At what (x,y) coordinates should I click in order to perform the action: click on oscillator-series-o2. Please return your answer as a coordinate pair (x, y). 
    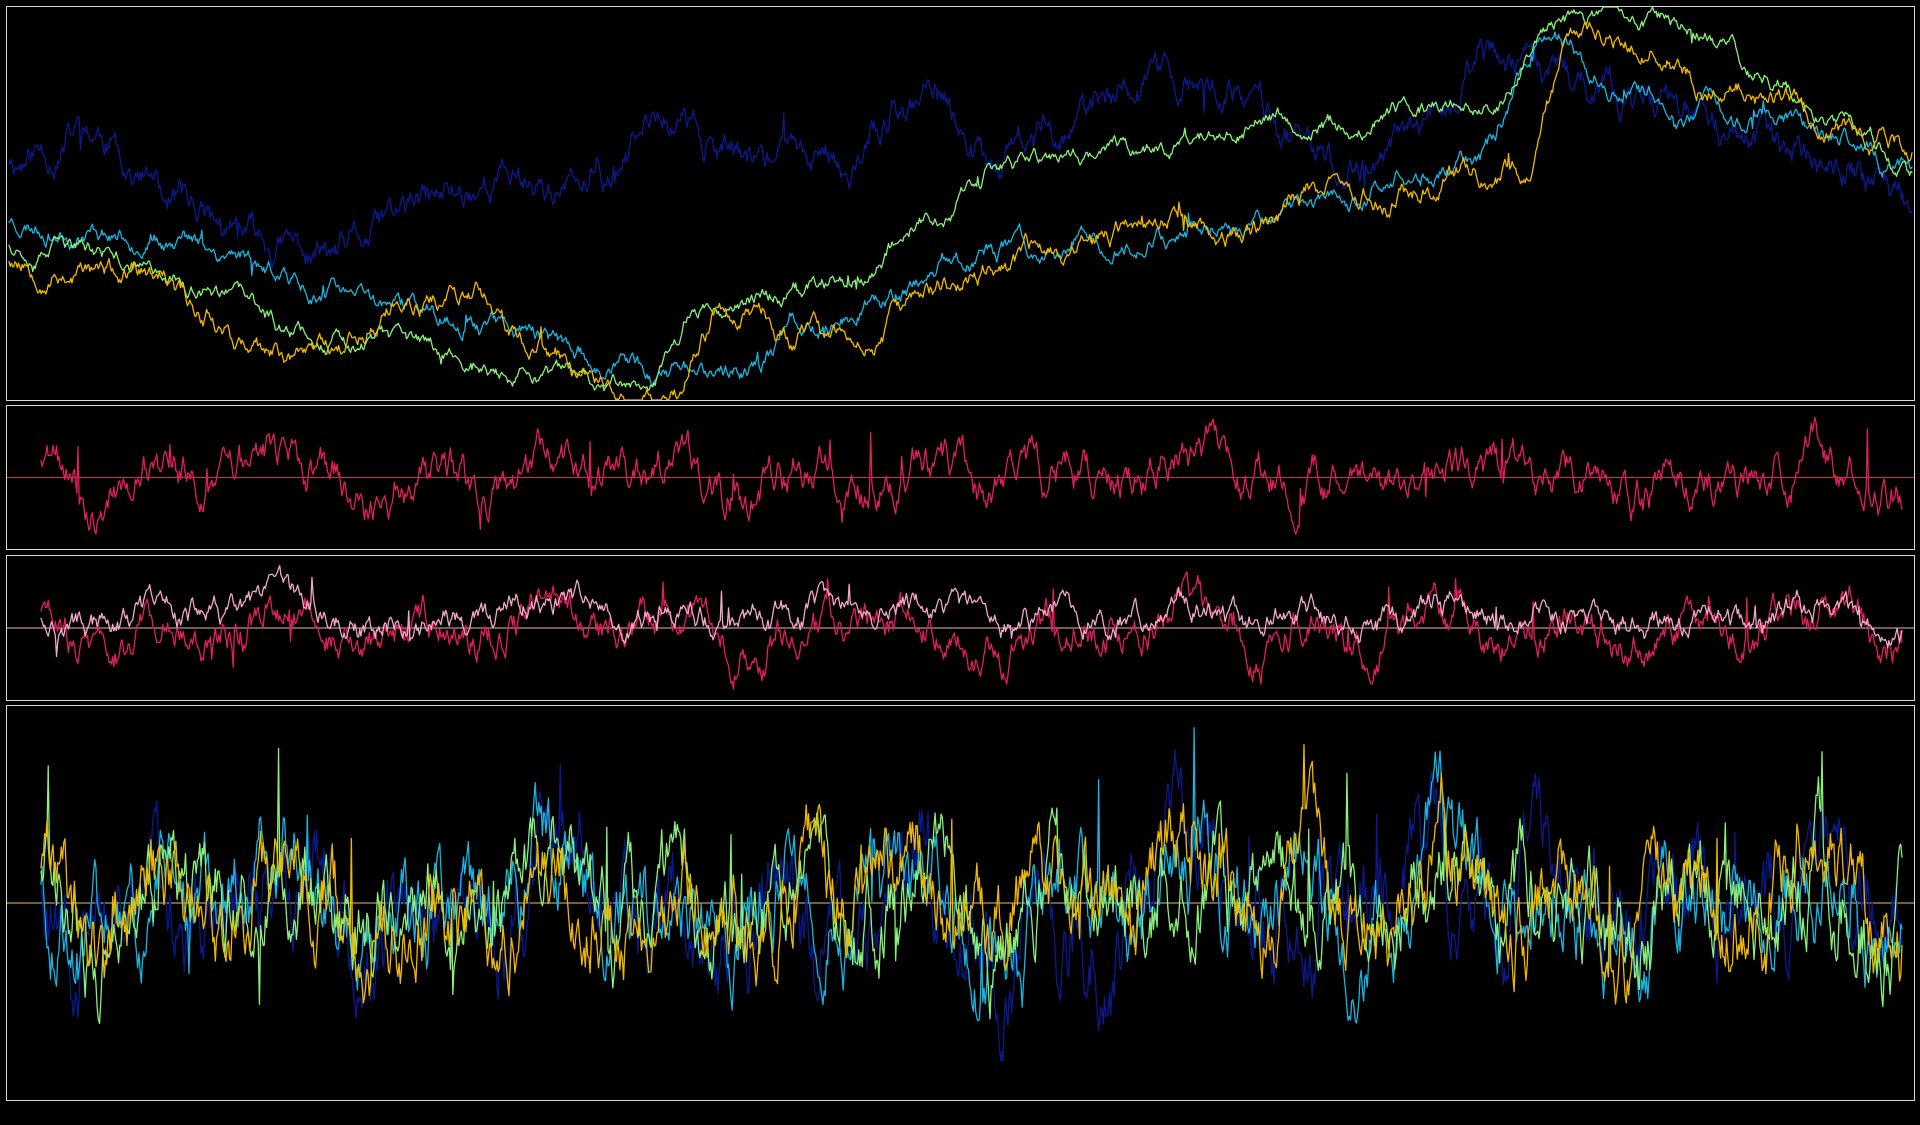
    Looking at the image, I should click on (971, 611).